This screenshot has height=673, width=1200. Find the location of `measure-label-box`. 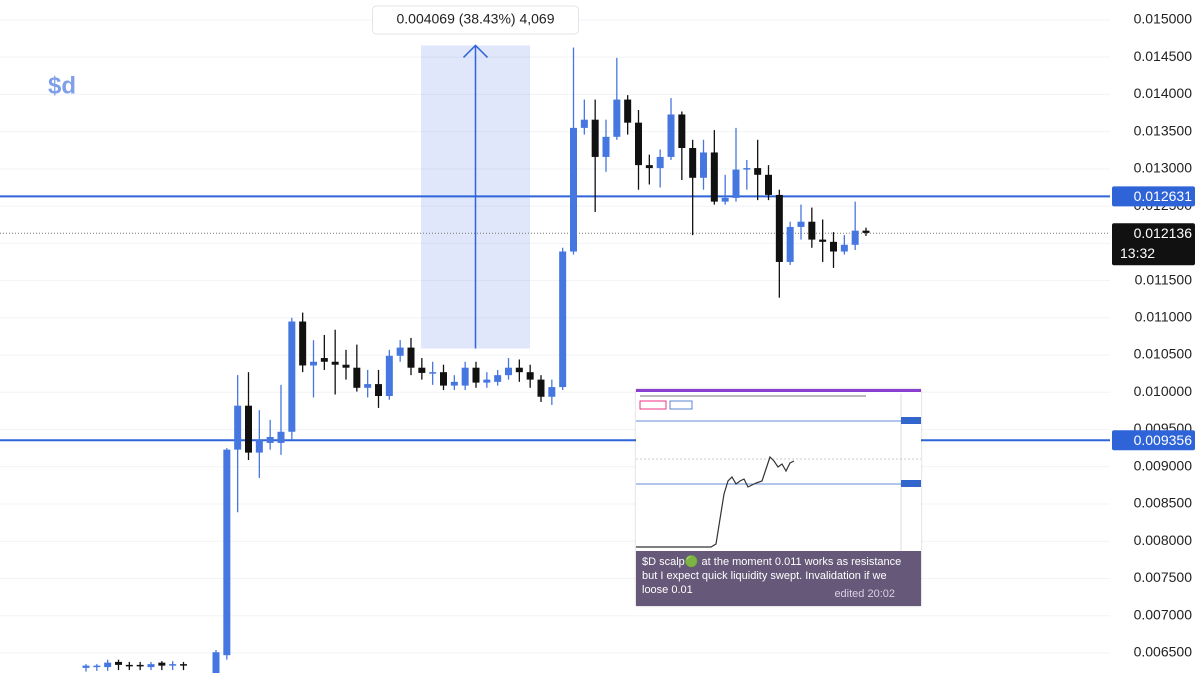

measure-label-box is located at coordinates (475, 20).